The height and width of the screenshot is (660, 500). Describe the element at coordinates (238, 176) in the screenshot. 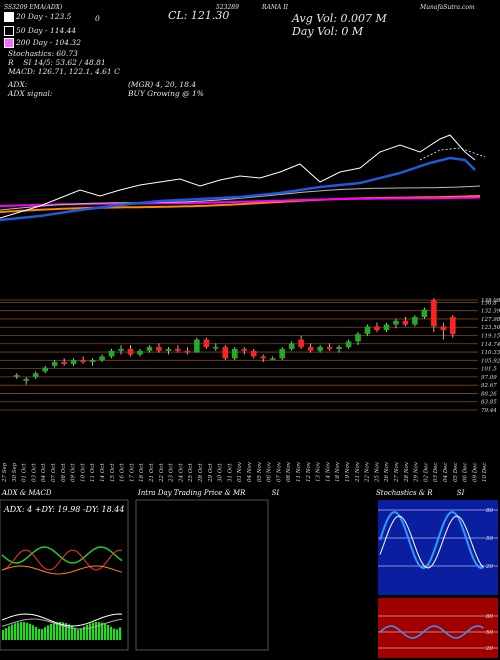

I see `ema20-line` at that location.